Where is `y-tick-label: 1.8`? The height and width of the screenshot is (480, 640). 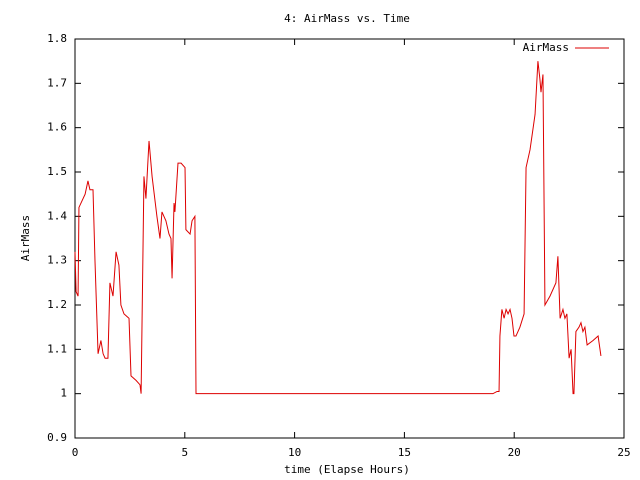 y-tick-label: 1.8 is located at coordinates (57, 38).